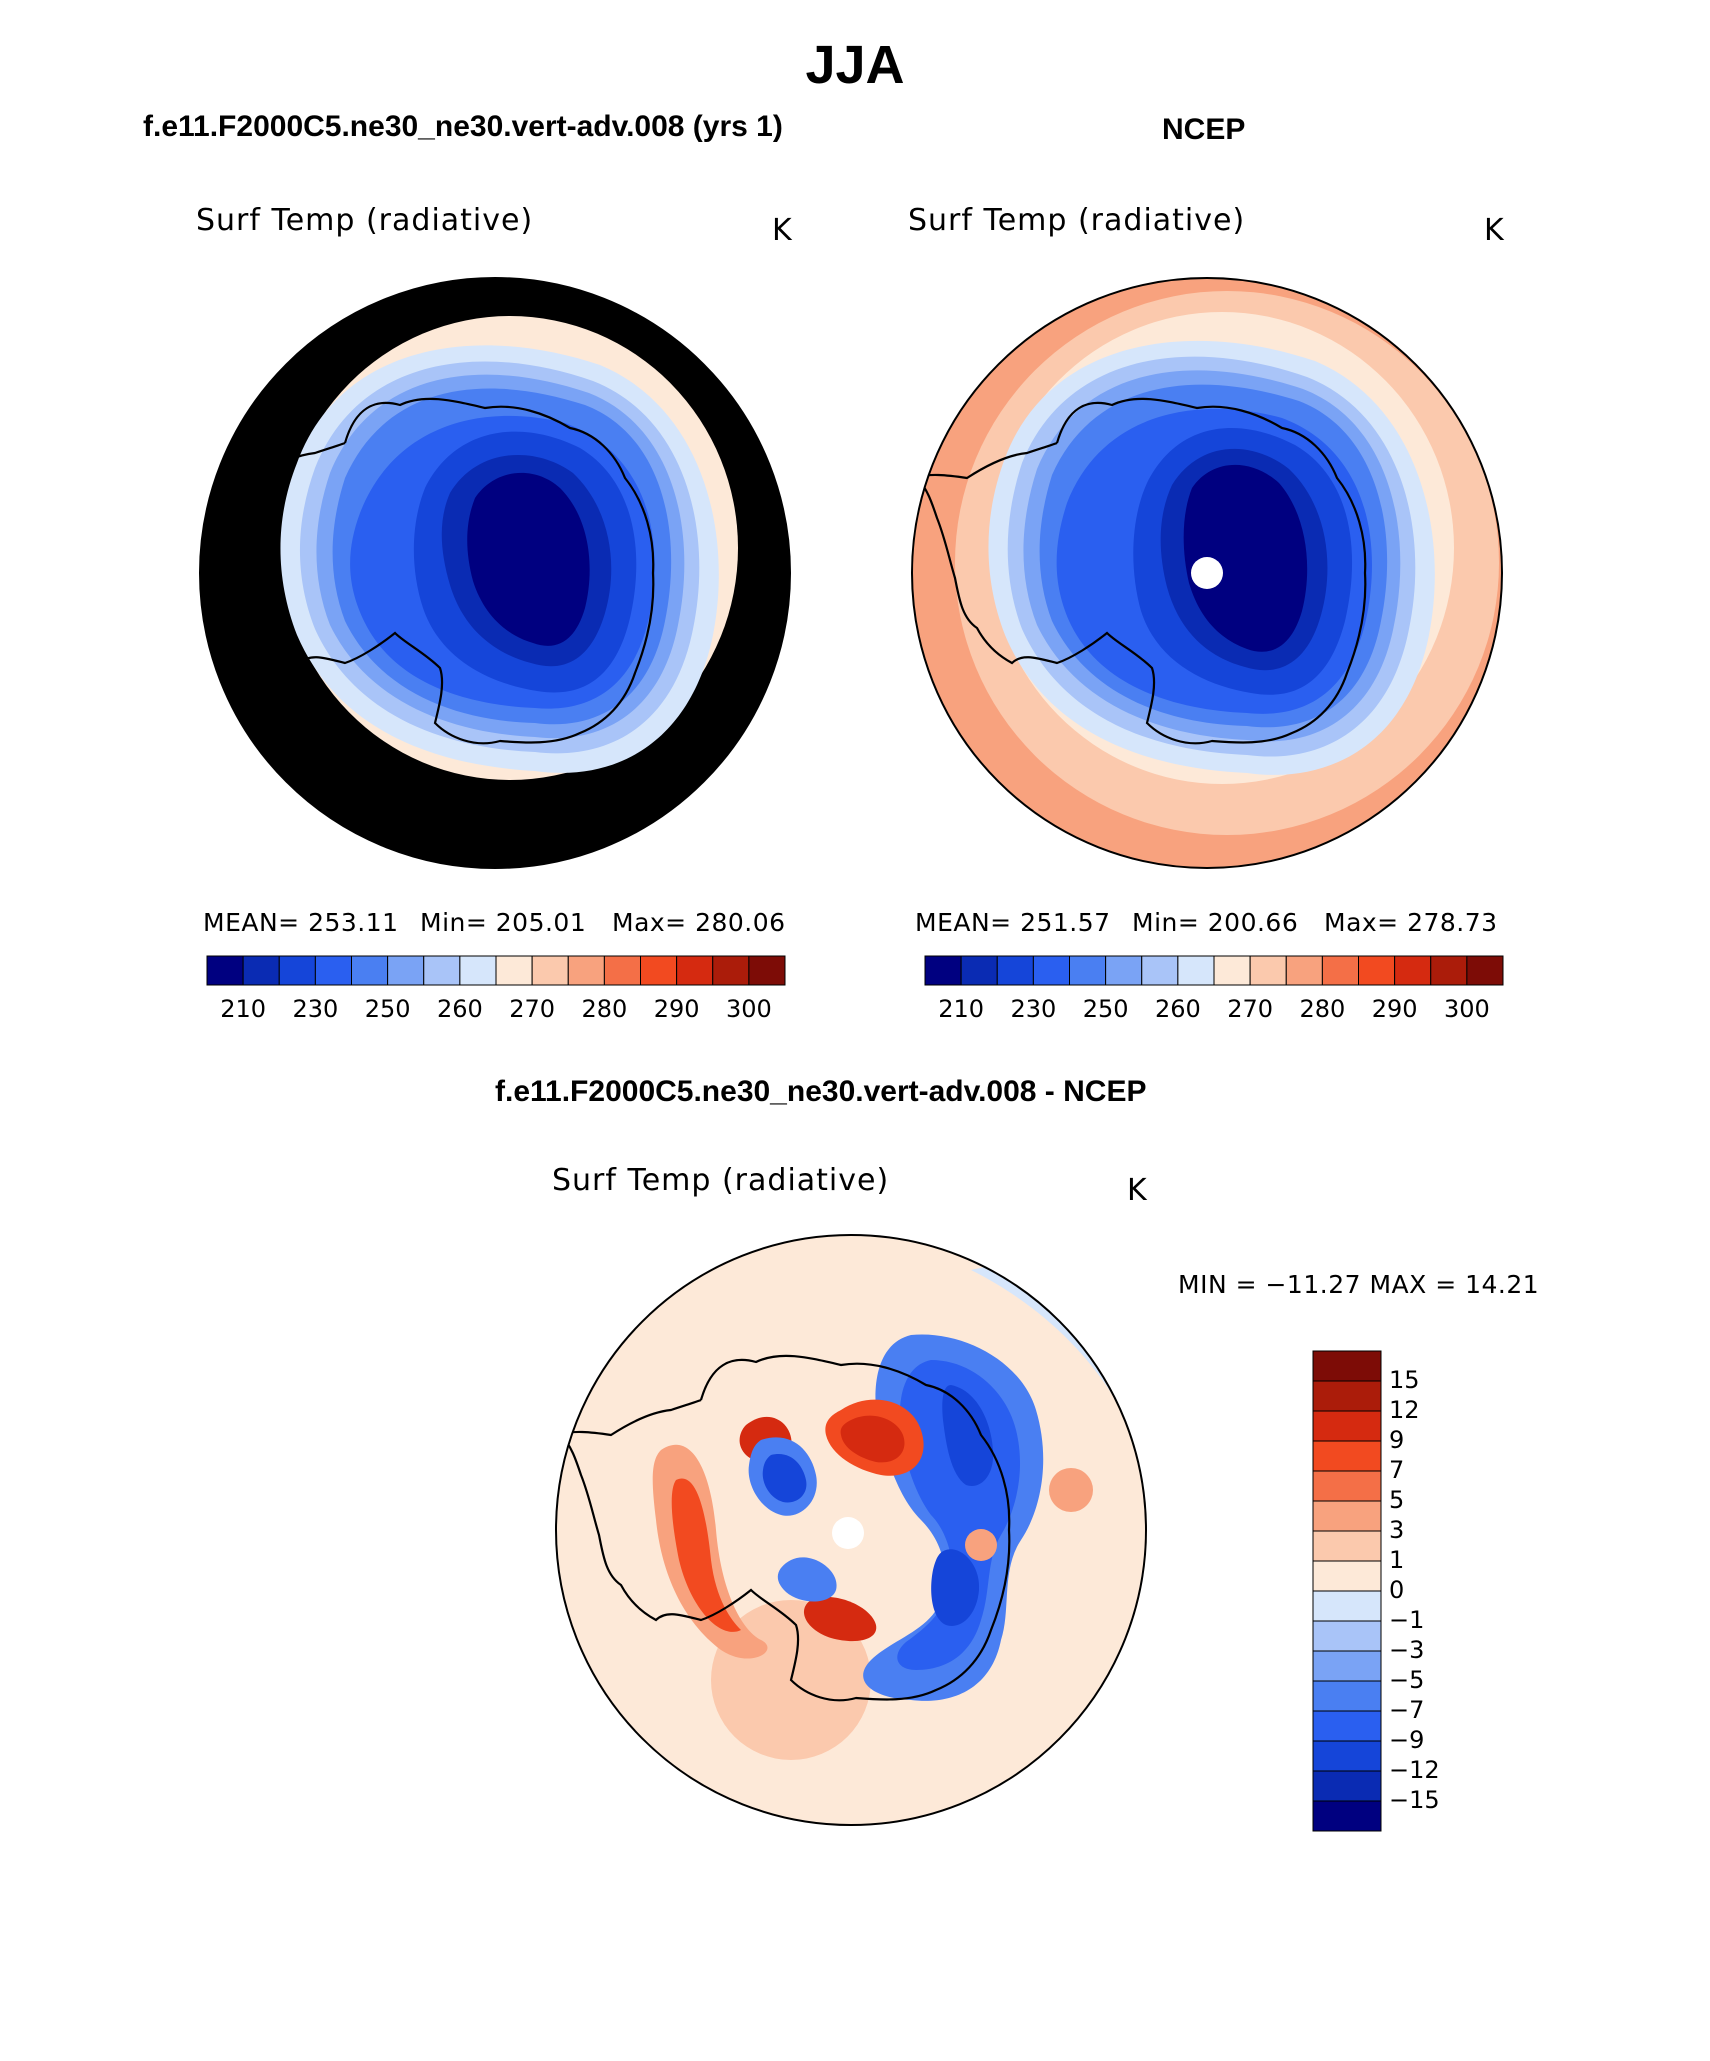 The image size is (1710, 2061). I want to click on obs-map, so click(1207, 573).